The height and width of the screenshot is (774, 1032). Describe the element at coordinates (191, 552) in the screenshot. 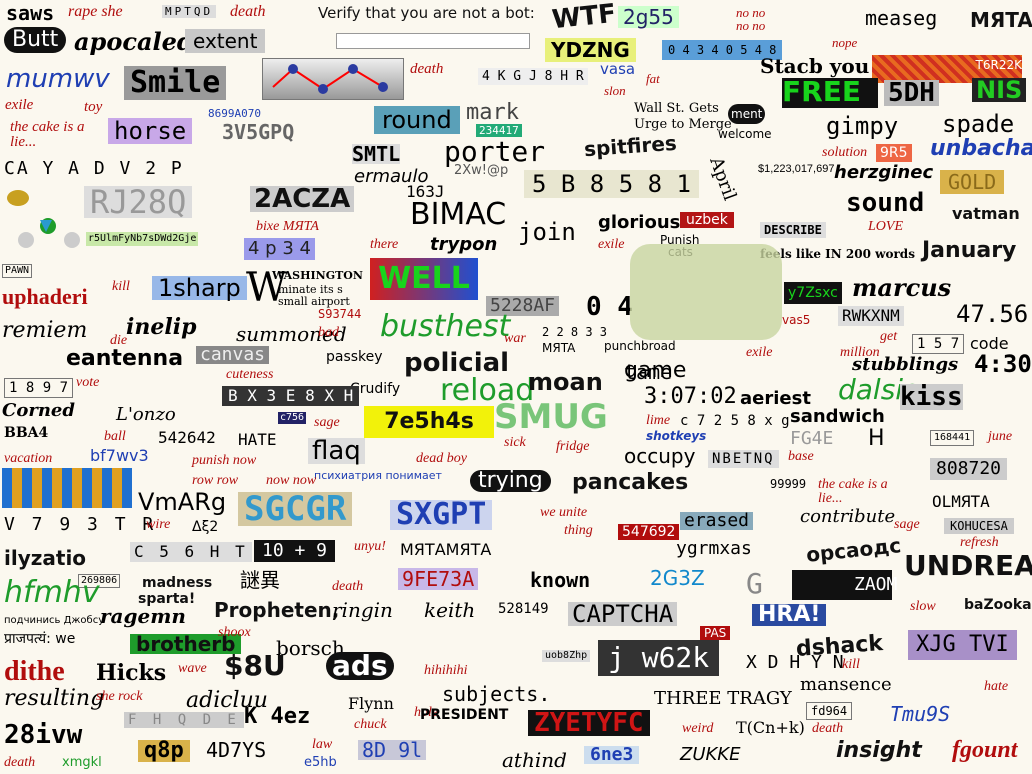

I see `word: C 5 6 H T` at that location.